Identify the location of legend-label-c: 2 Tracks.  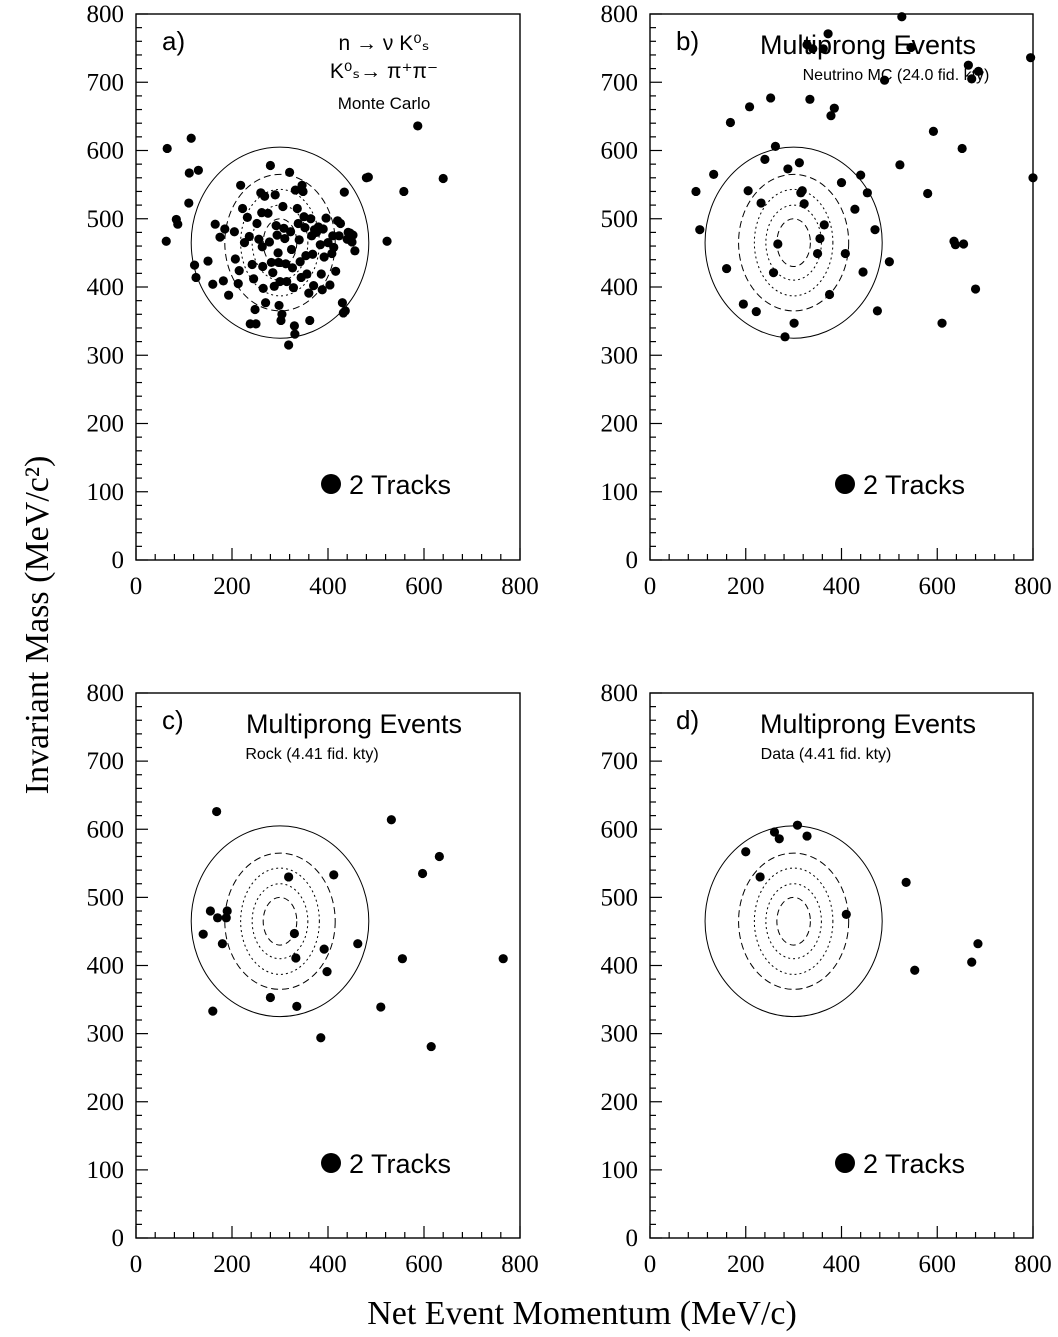
(400, 1164).